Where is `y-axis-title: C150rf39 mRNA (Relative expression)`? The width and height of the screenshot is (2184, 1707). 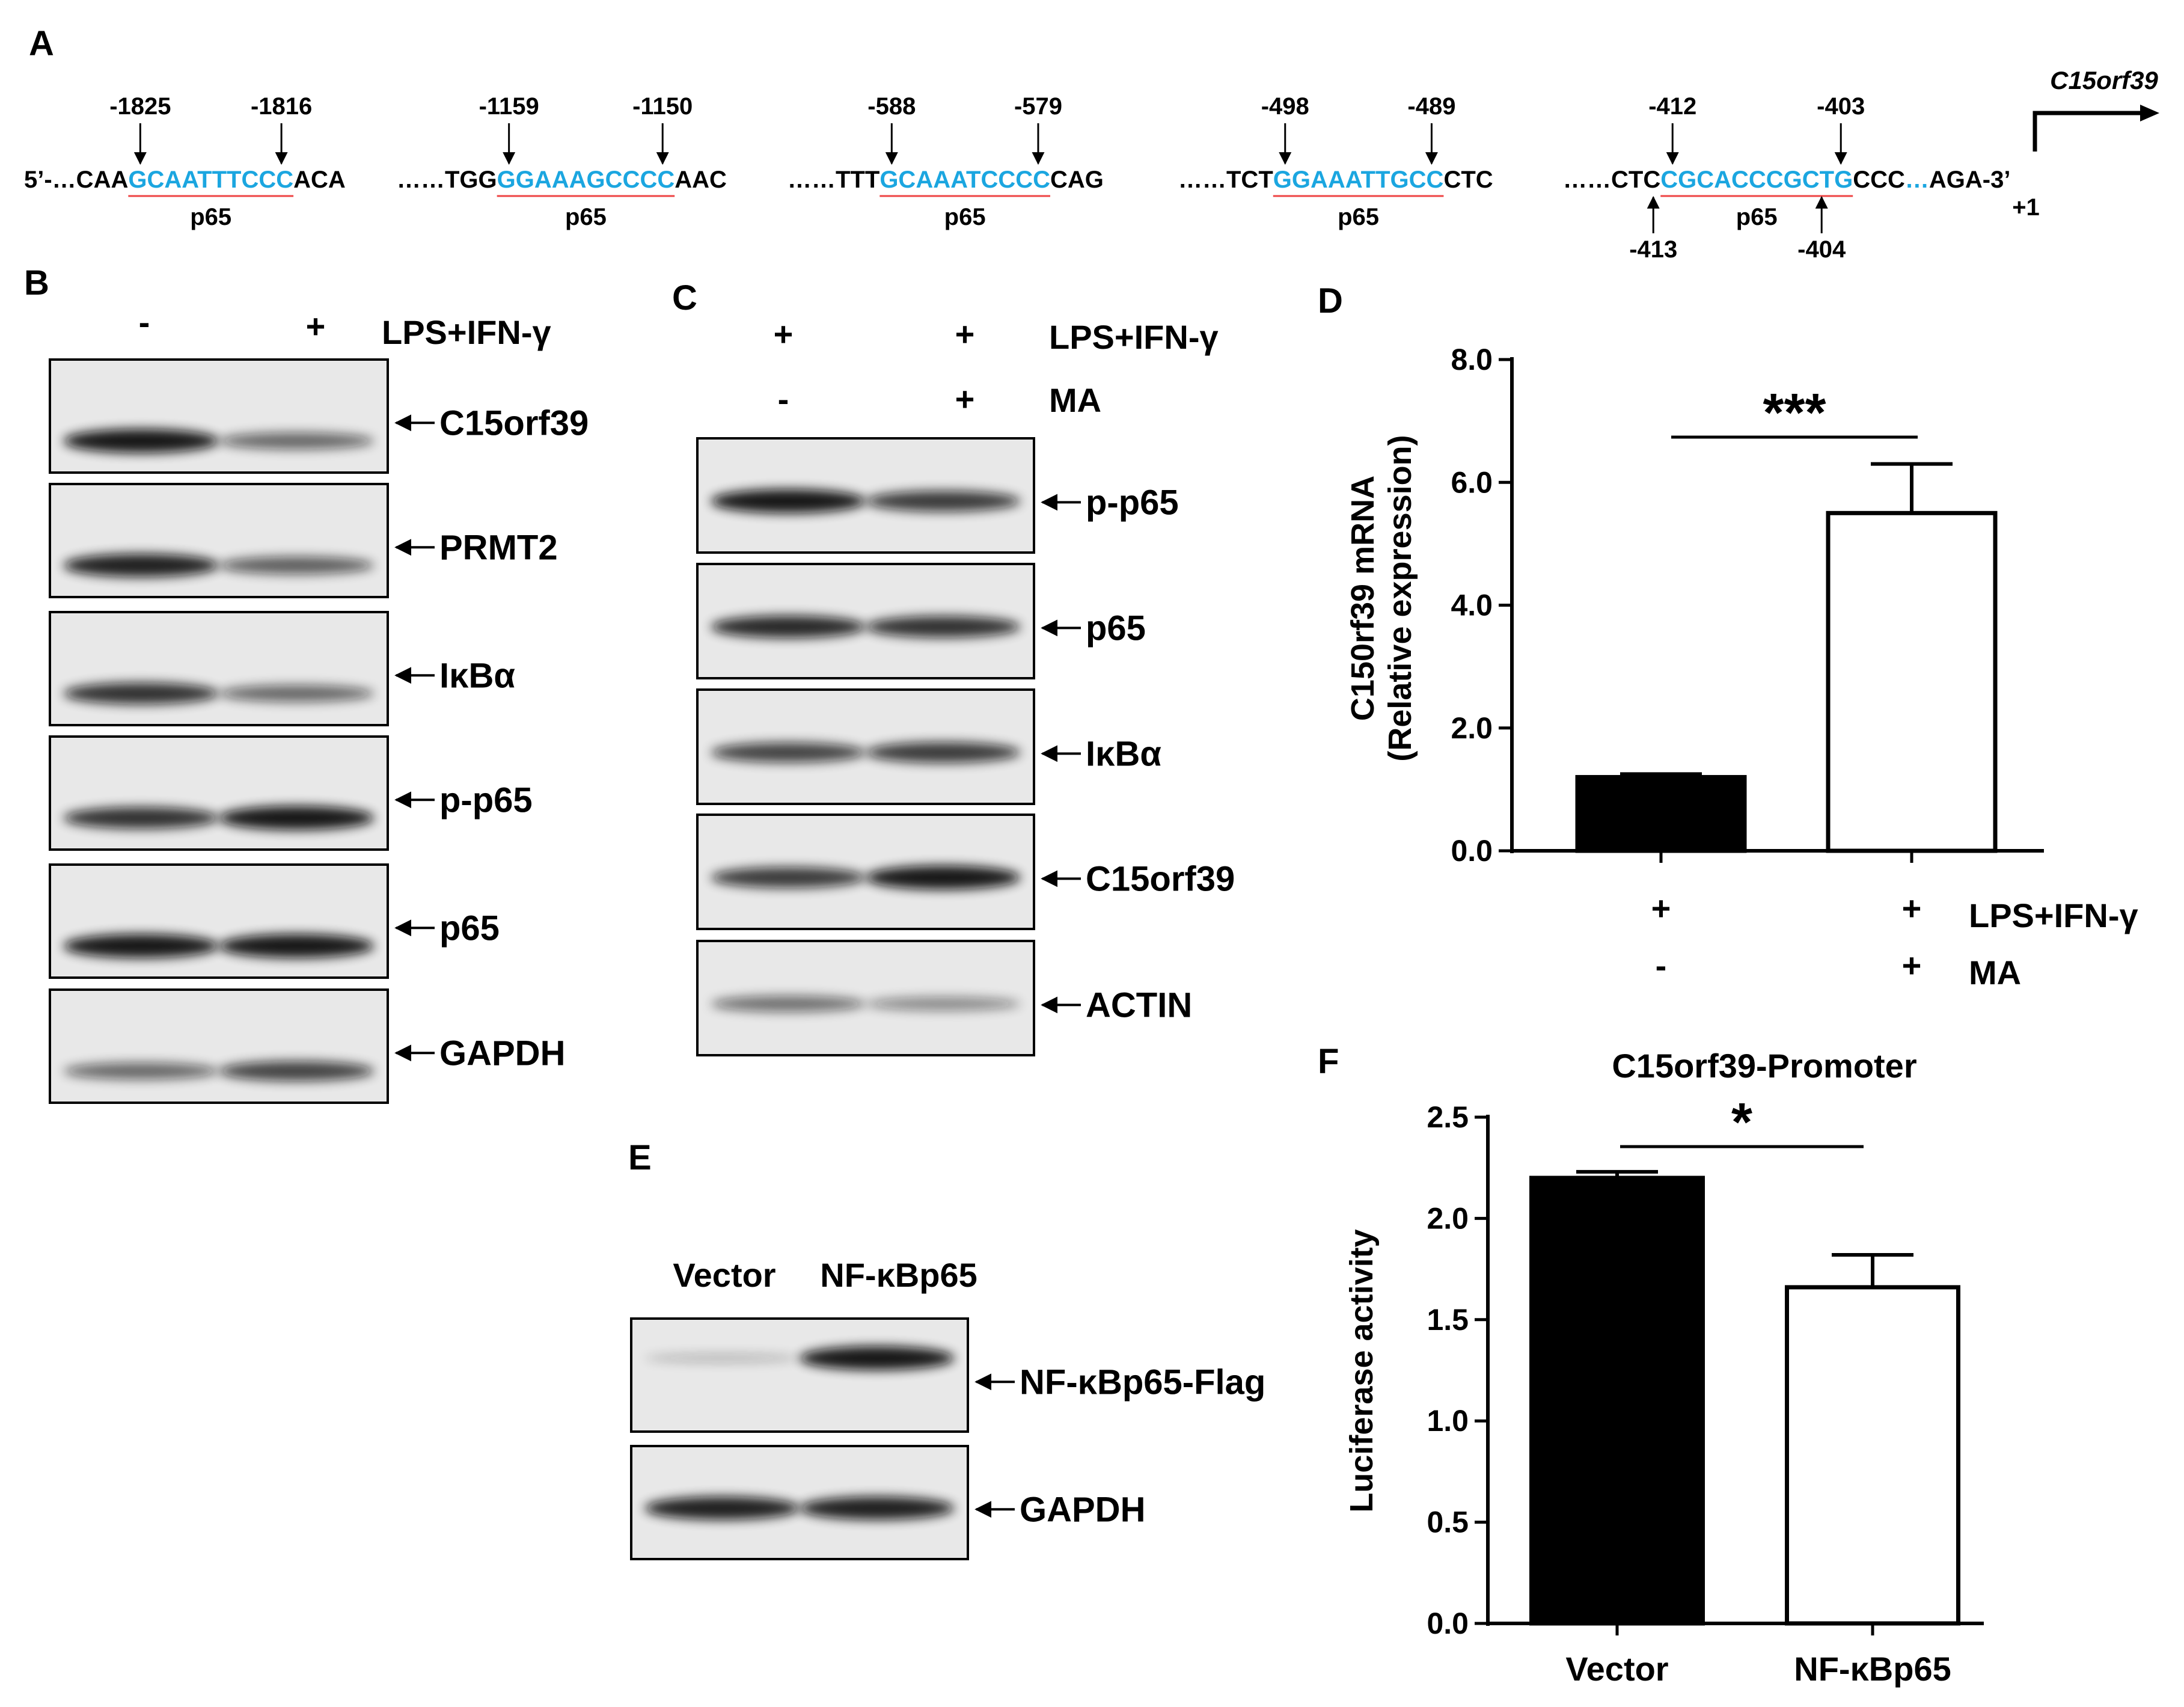 y-axis-title: C150rf39 mRNA (Relative expression) is located at coordinates (1382, 598).